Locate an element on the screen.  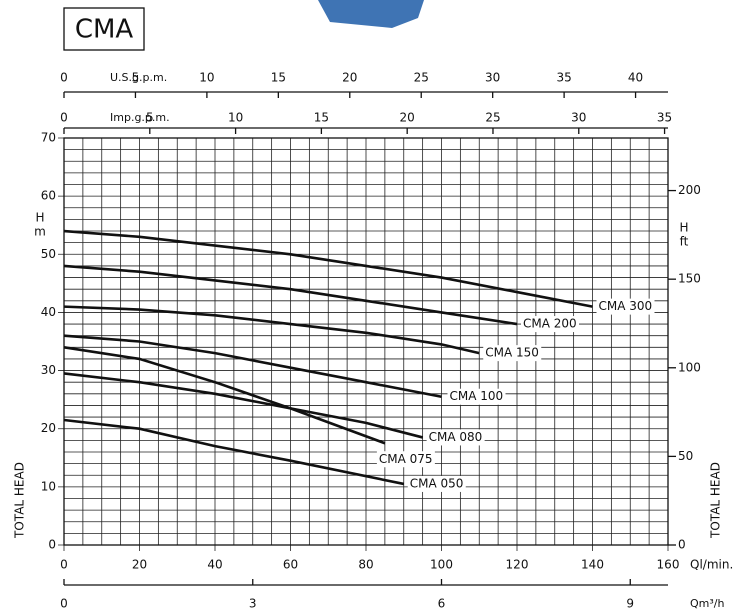
curve-label: CMA 300 is located at coordinates (626, 306).